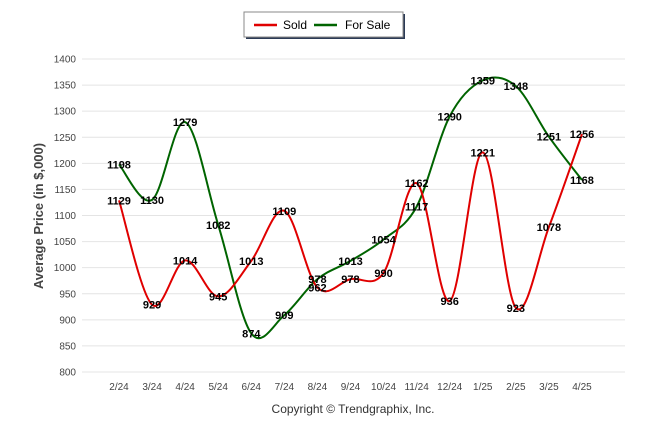 This screenshot has width=646, height=434. What do you see at coordinates (152, 201) in the screenshot?
I see `data-label-for-sale: 1130` at bounding box center [152, 201].